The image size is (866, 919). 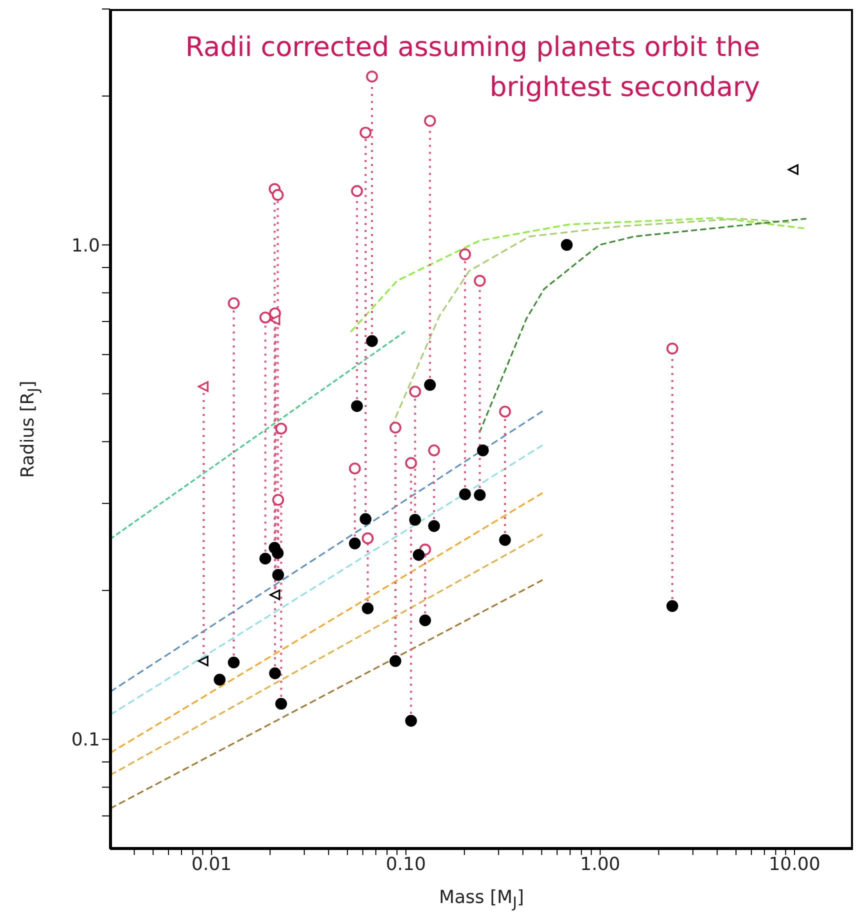 What do you see at coordinates (472, 68) in the screenshot?
I see `text: Radii corrected assuming planets orbit the brightest secondary` at bounding box center [472, 68].